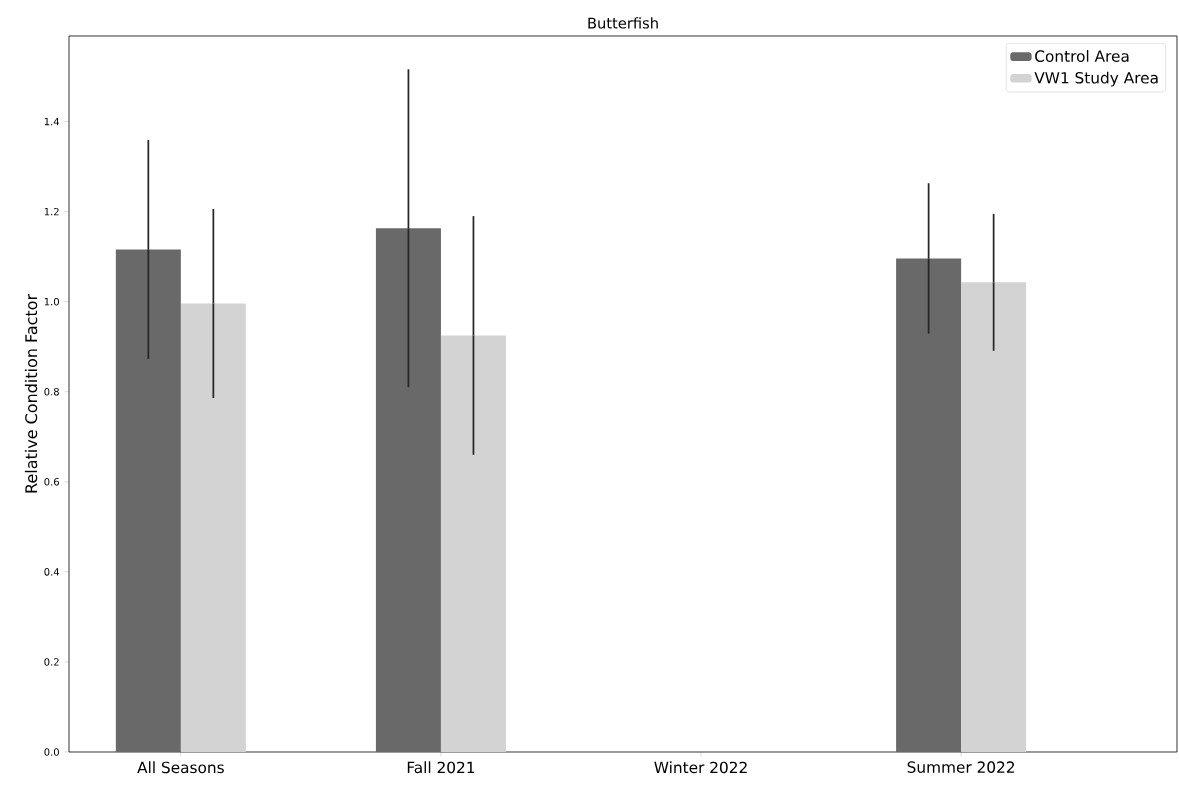 The image size is (1179, 788). What do you see at coordinates (52, 121) in the screenshot?
I see `y-tick-label: 1.4` at bounding box center [52, 121].